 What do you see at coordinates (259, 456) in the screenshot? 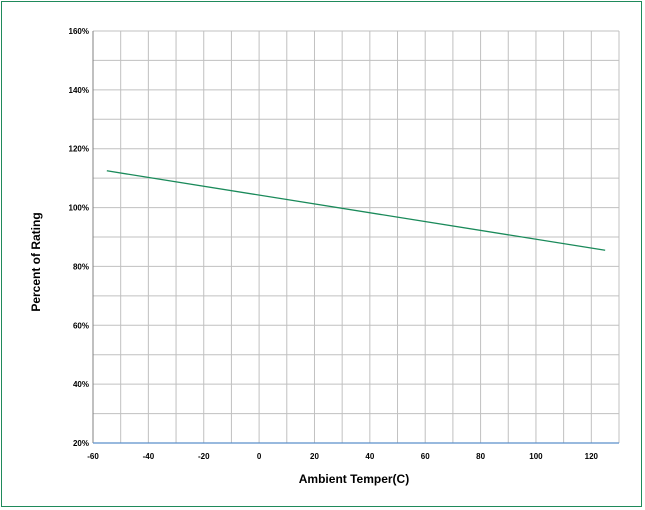
I see `x-tick-label: 0` at bounding box center [259, 456].